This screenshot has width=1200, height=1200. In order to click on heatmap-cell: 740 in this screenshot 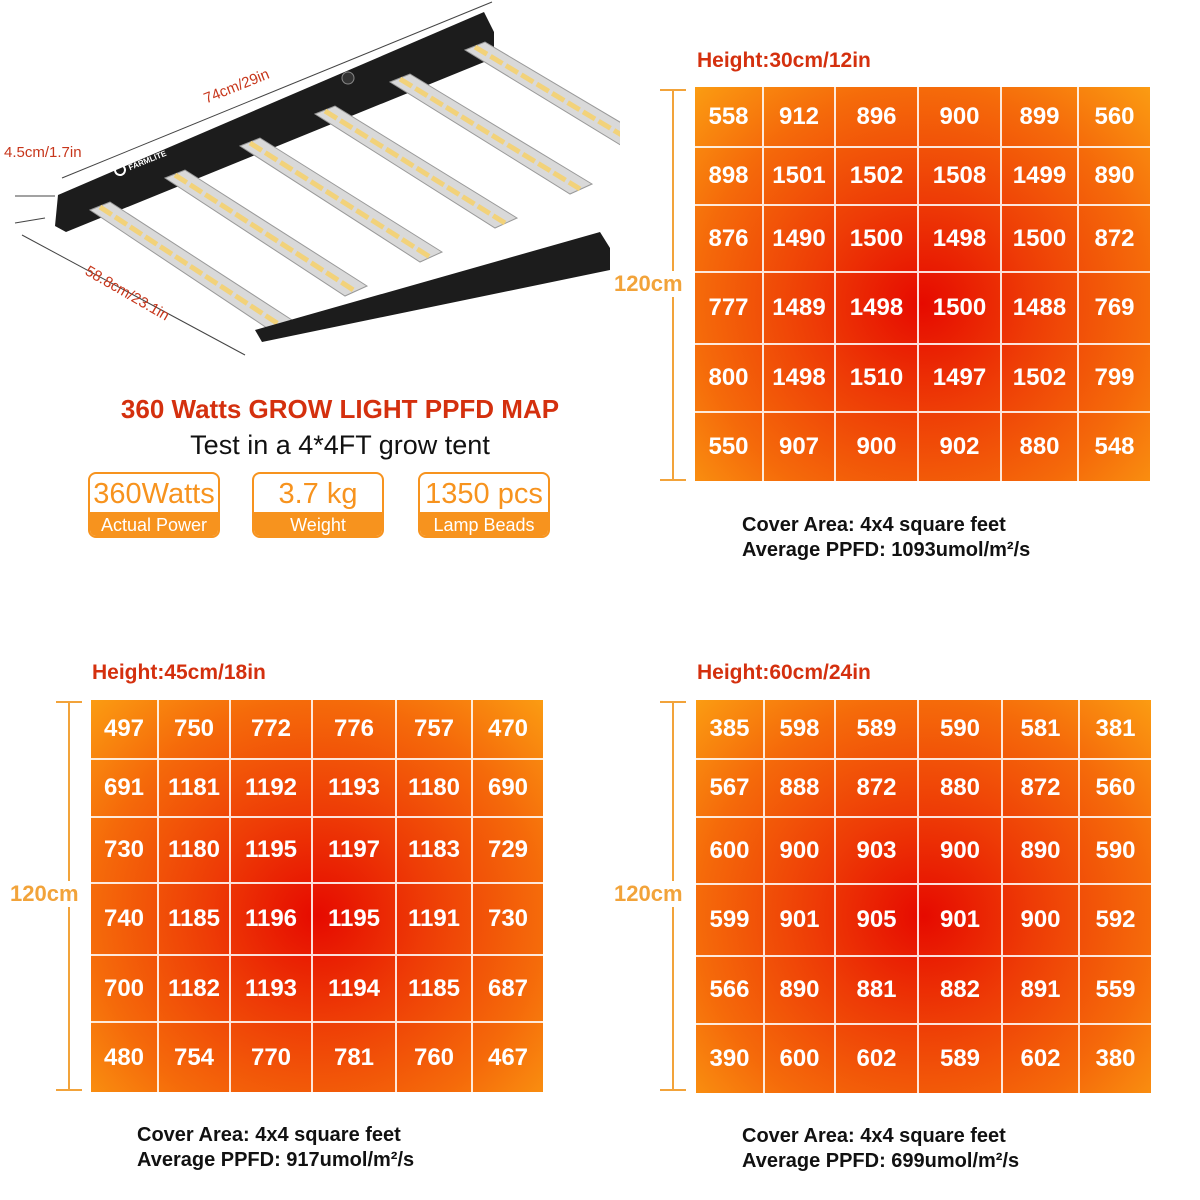, I will do `click(125, 920)`.